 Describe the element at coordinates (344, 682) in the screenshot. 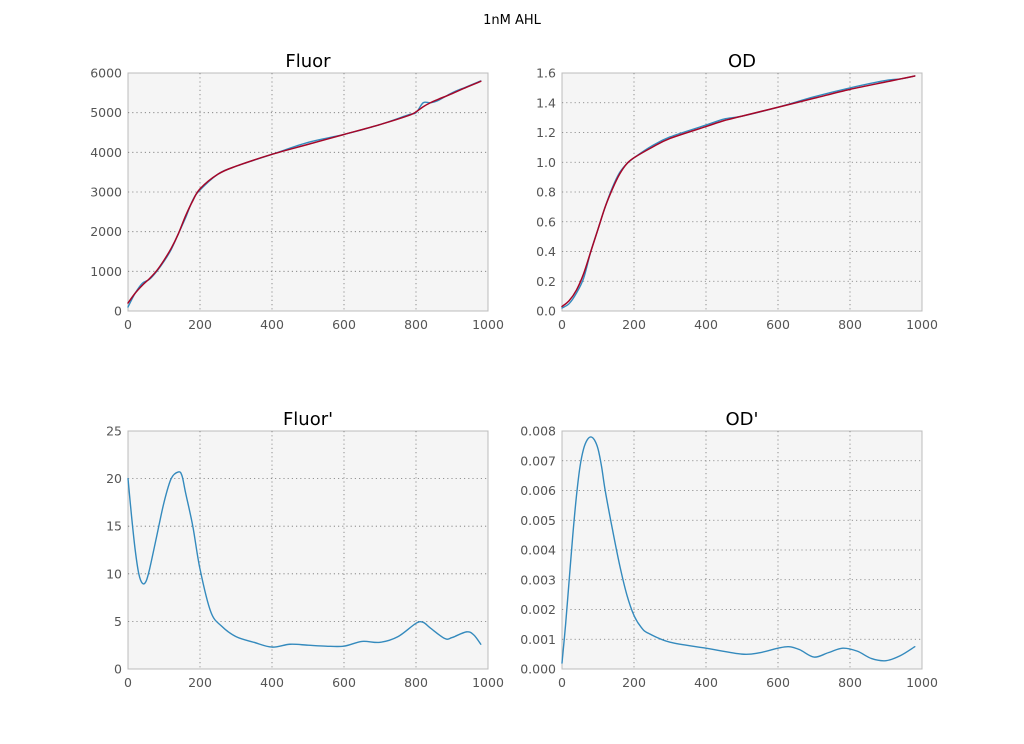

I see `fluor-prime-x-tick-label: 600` at that location.